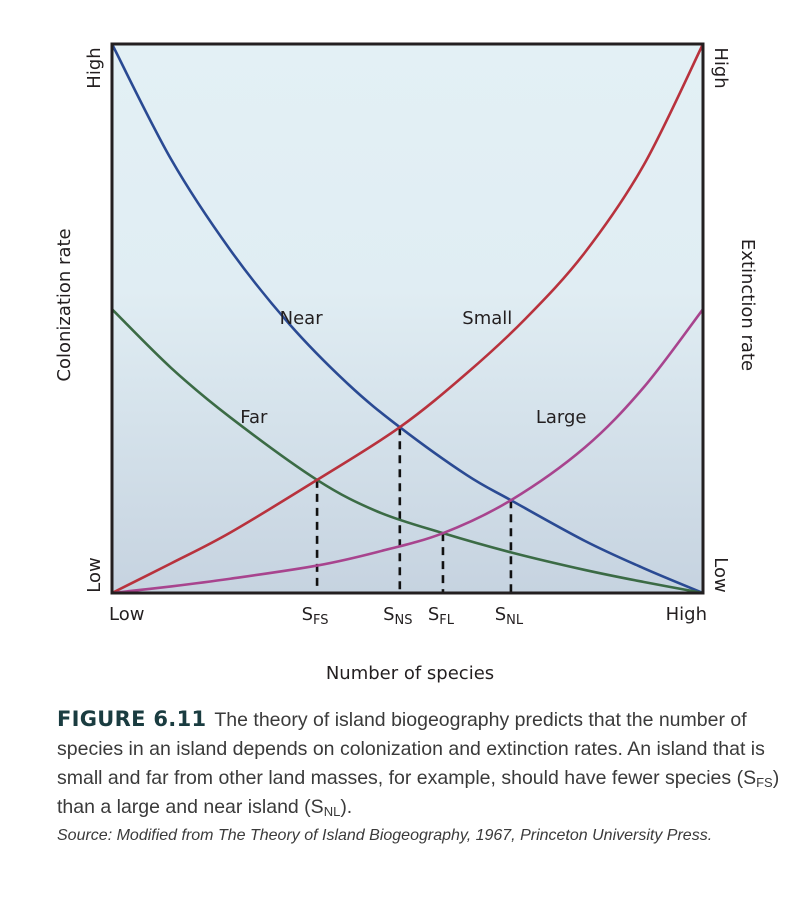 This screenshot has height=922, width=810. What do you see at coordinates (315, 616) in the screenshot?
I see `x-tick-sfs: SFS` at bounding box center [315, 616].